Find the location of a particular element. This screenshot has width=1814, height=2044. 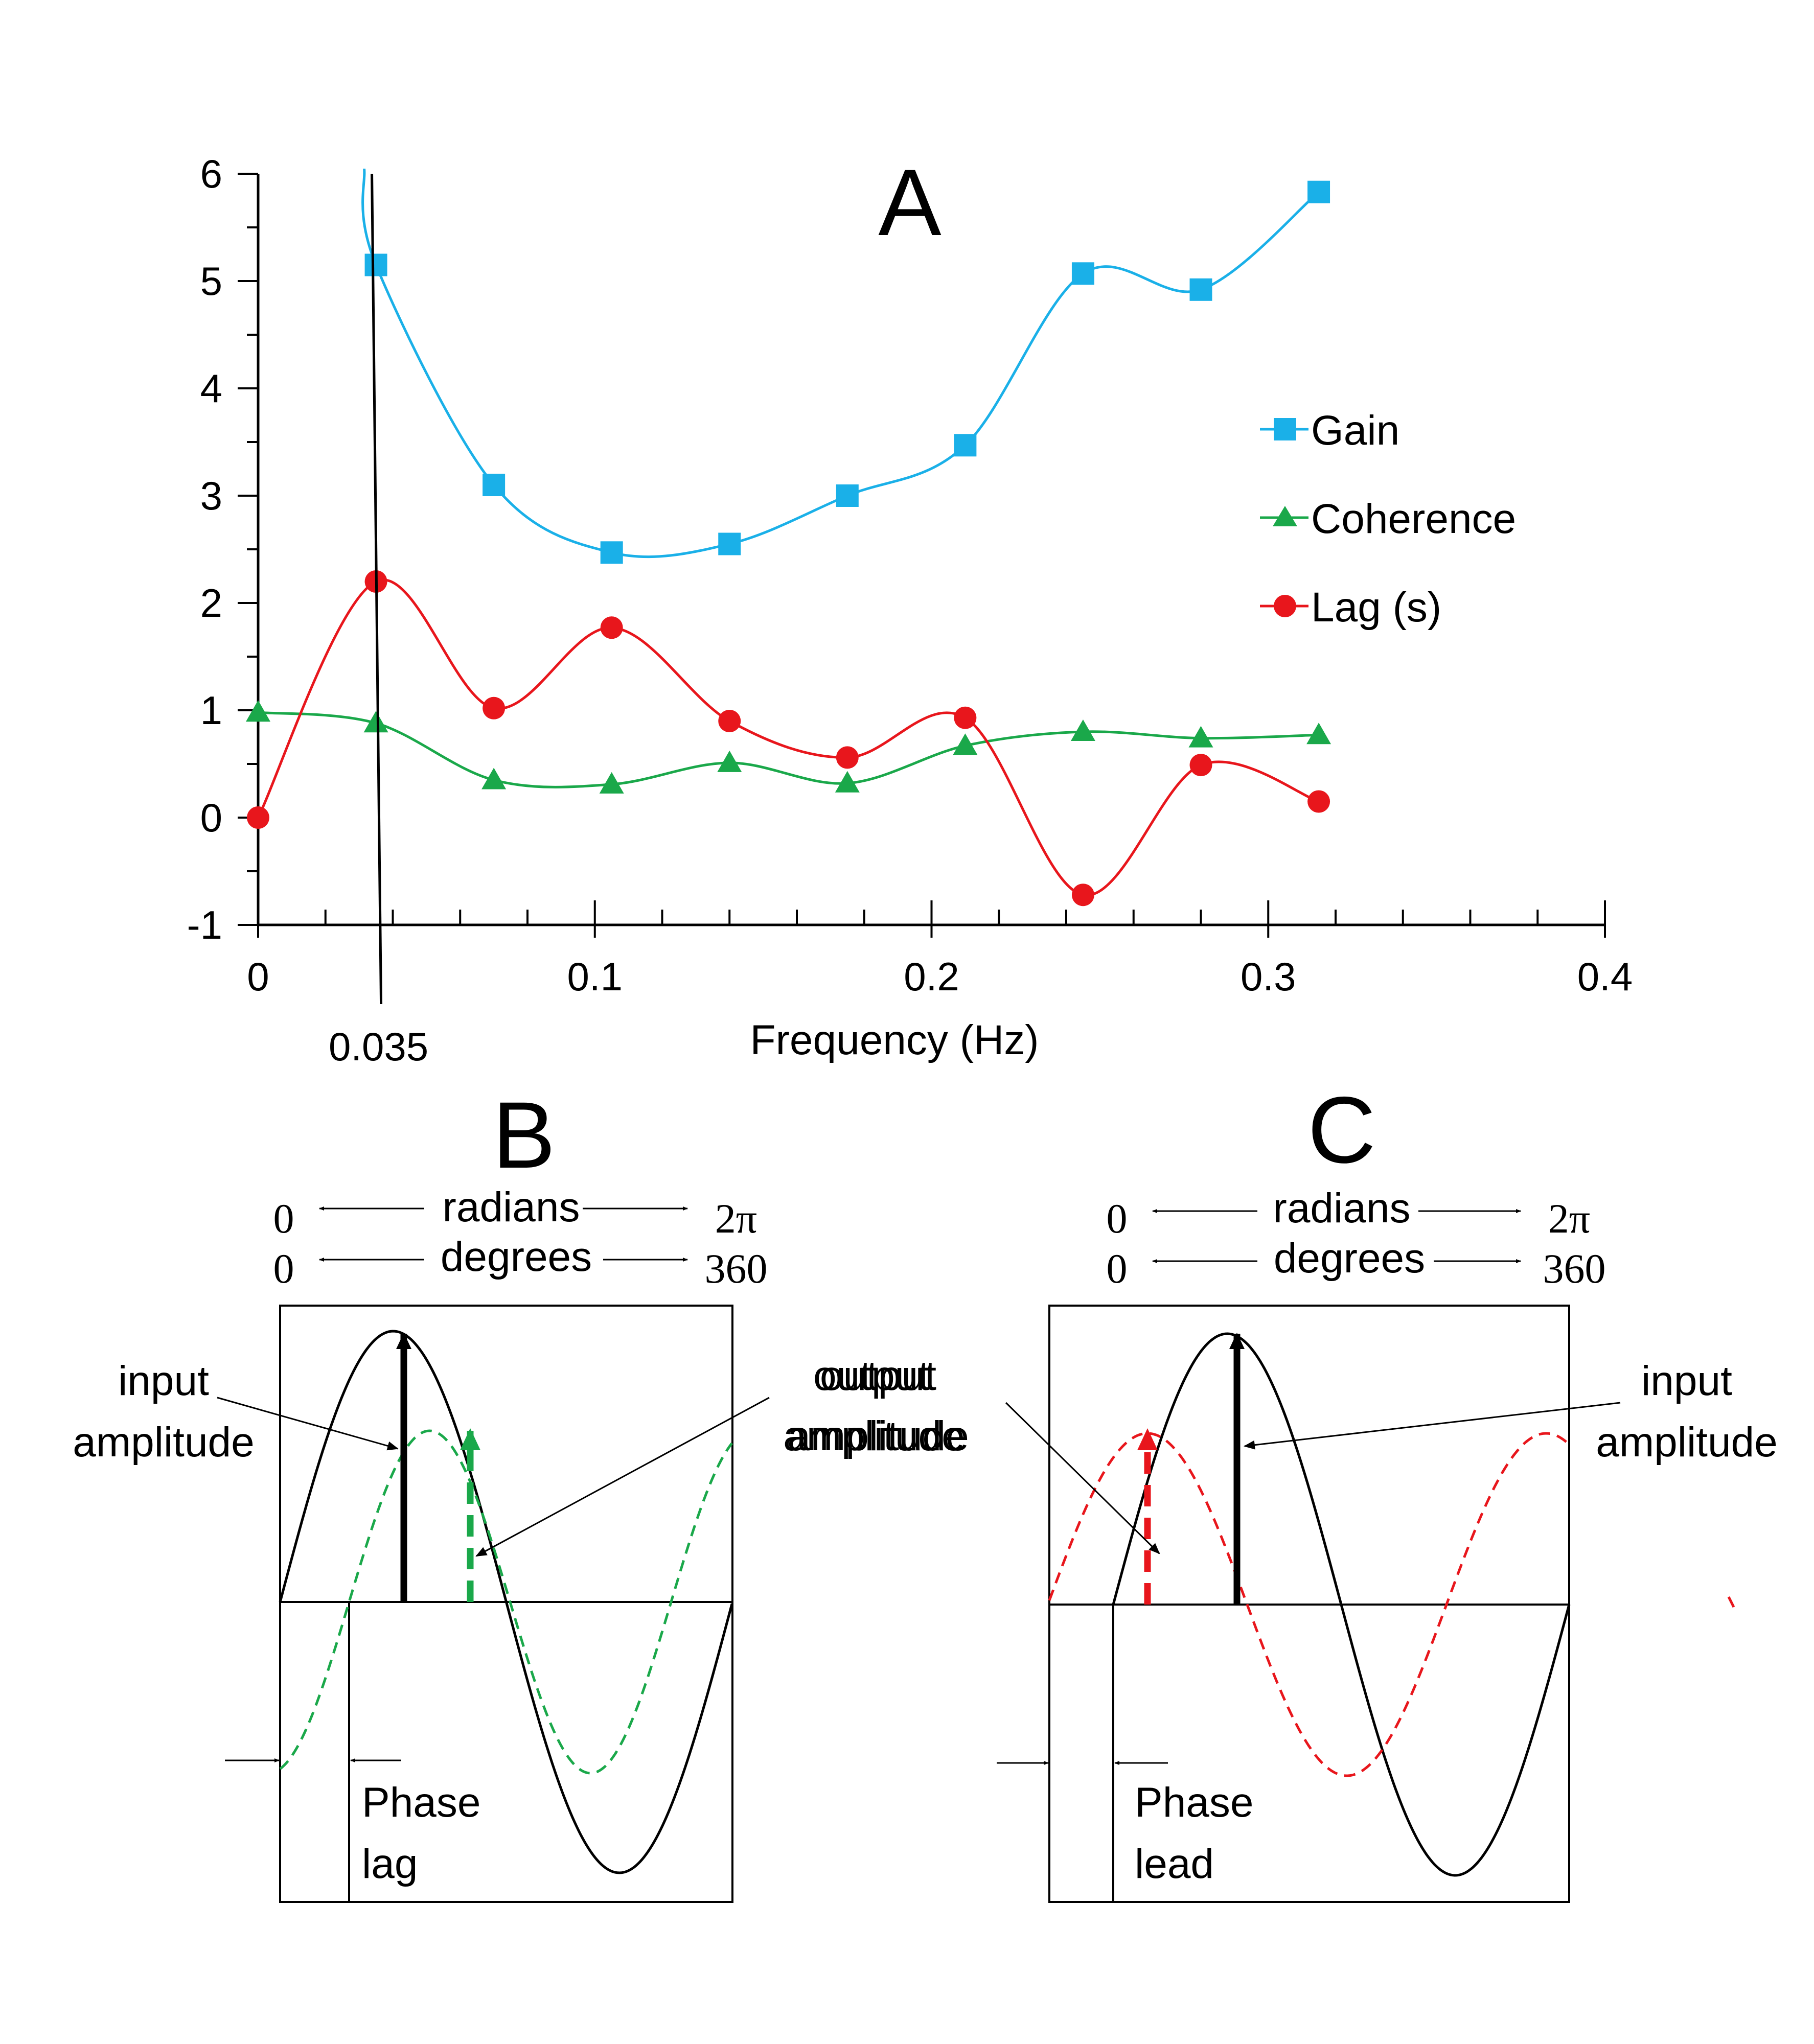

series-line-coherence is located at coordinates (788, 749).